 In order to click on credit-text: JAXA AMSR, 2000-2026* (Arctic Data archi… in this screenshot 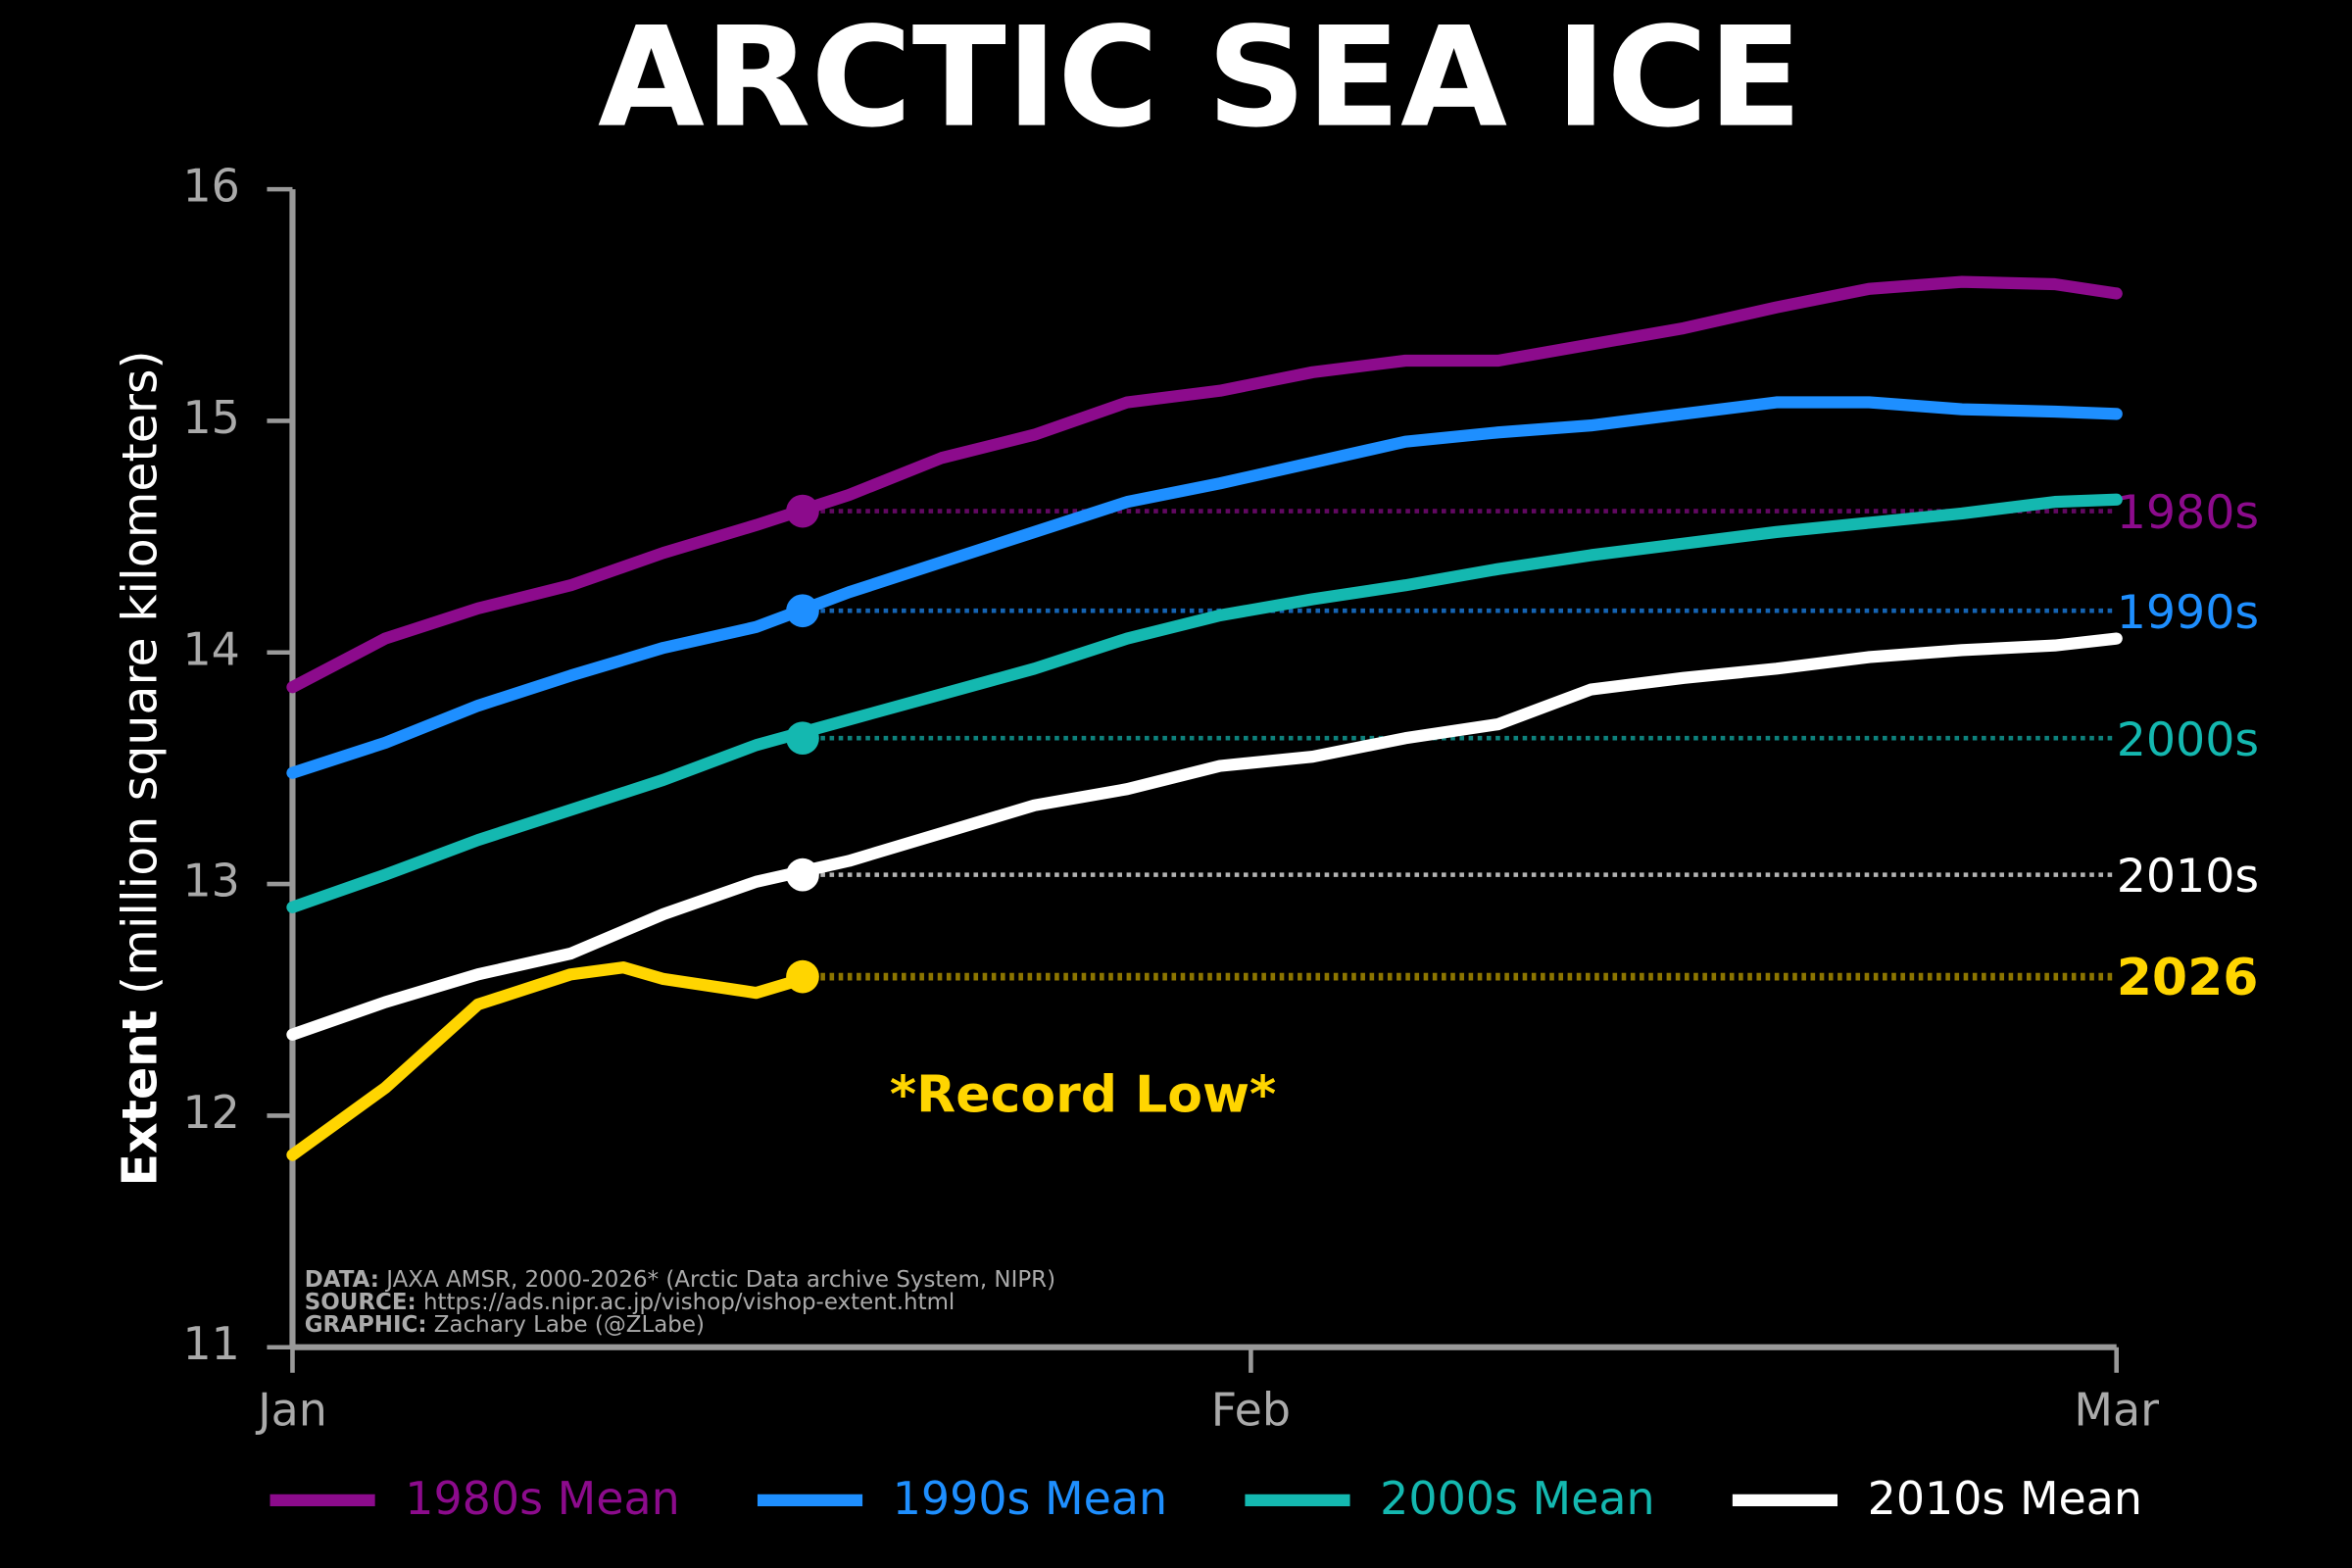, I will do `click(720, 1279)`.